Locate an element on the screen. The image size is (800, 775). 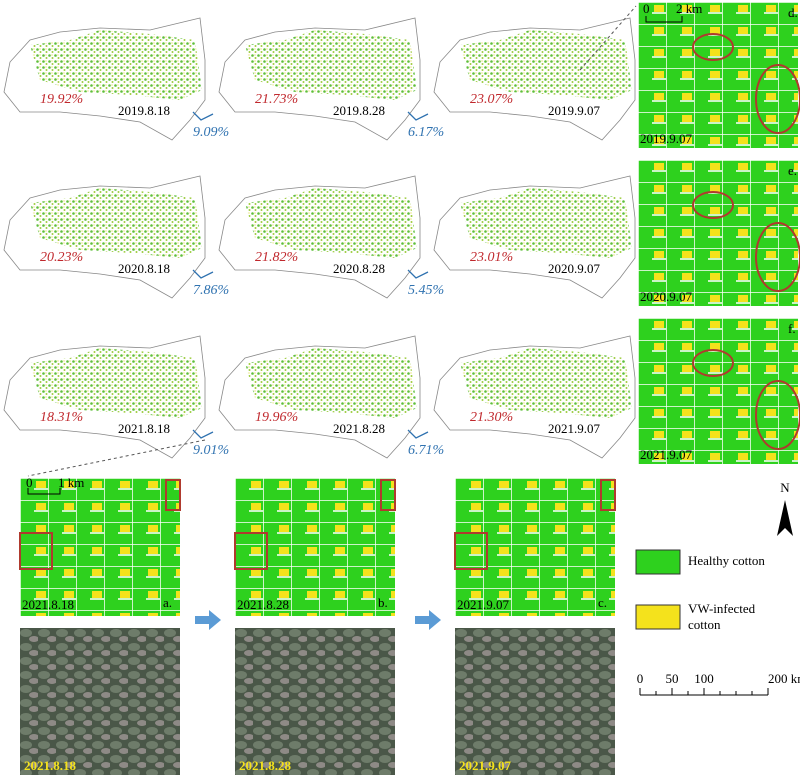
detail-panel: f. 2021.9.07 is located at coordinates (719, 391).